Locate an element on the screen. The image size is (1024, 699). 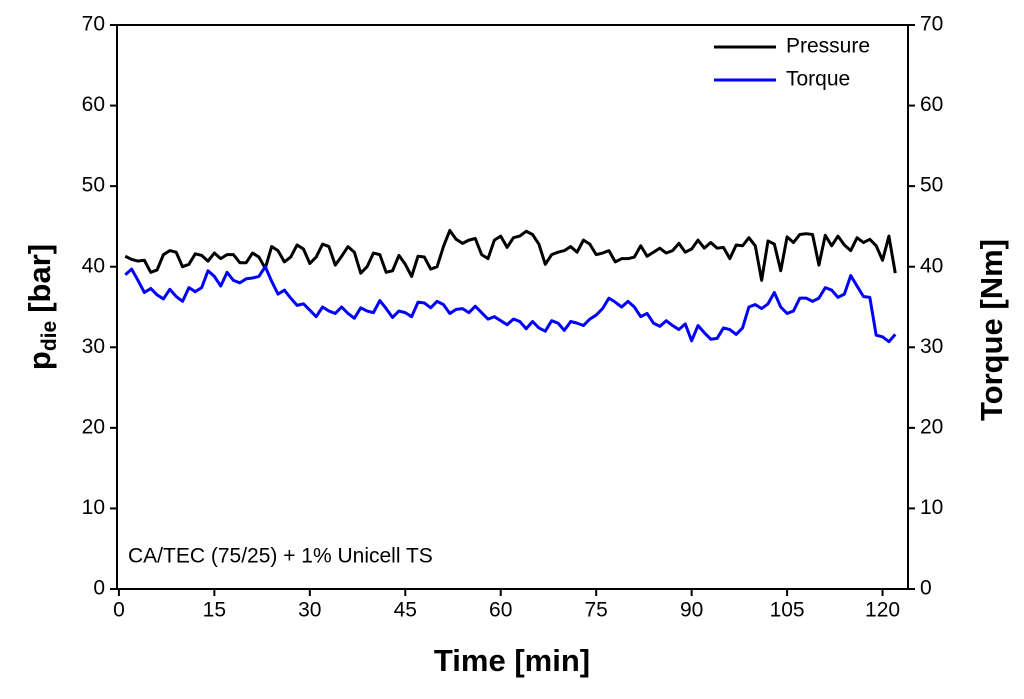
x-tick-label: 90 is located at coordinates (691, 610).